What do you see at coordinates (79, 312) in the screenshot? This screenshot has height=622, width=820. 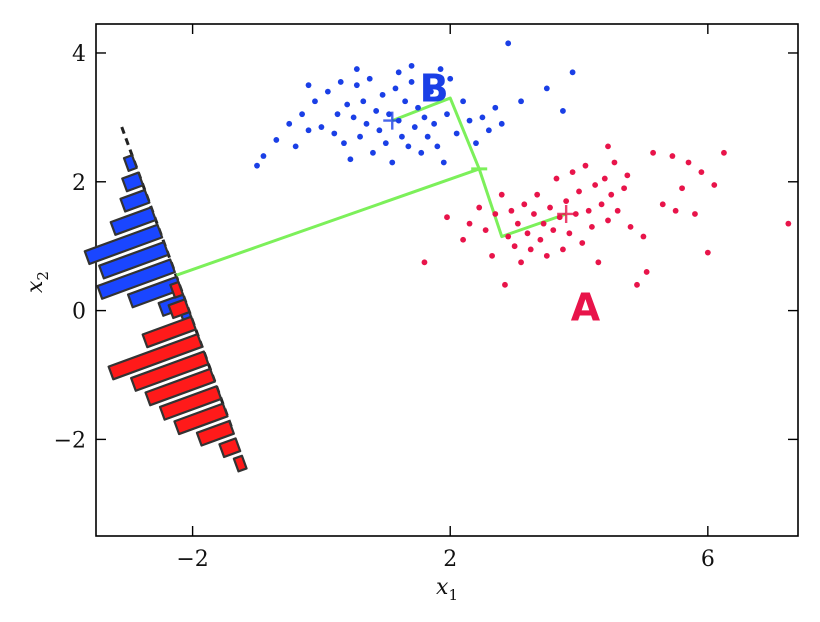 I see `y-tick-label: 0` at bounding box center [79, 312].